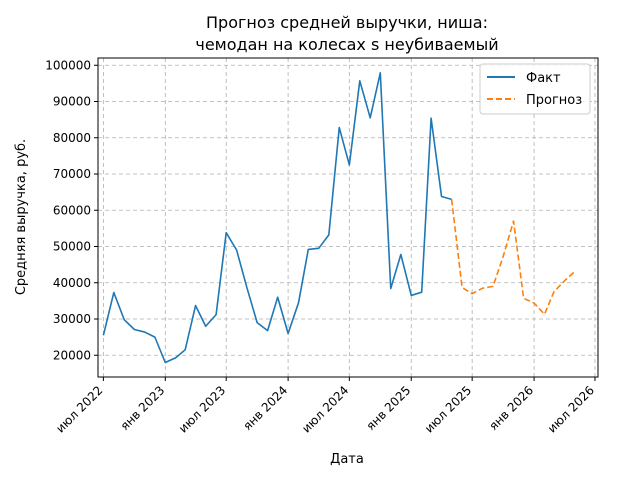 The height and width of the screenshot is (480, 640). I want to click on legend-label-forecast: Прогноз, so click(554, 100).